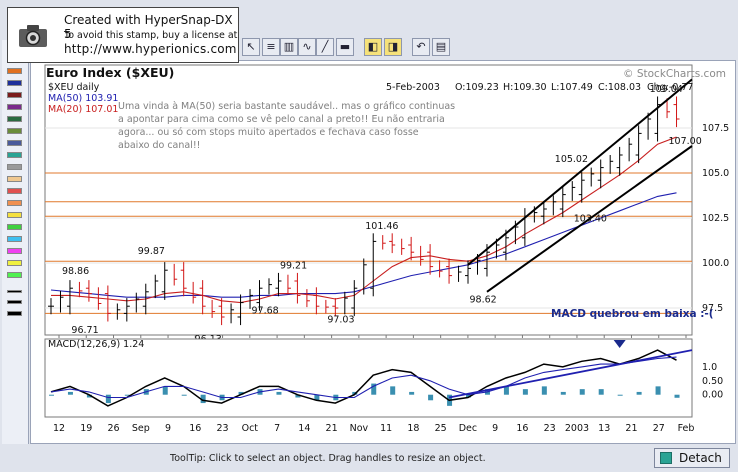 This screenshot has height=472, width=738. Describe the element at coordinates (659, 428) in the screenshot. I see `x-tick-label: 27` at that location.